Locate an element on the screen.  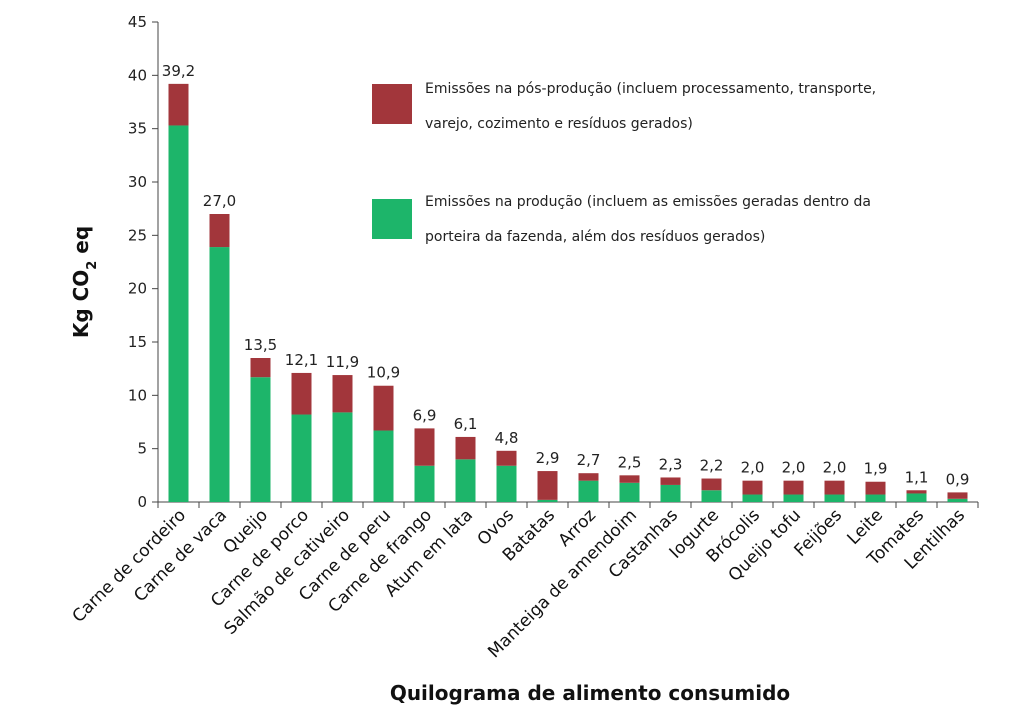
legend-swatch-production is located at coordinates (392, 219).